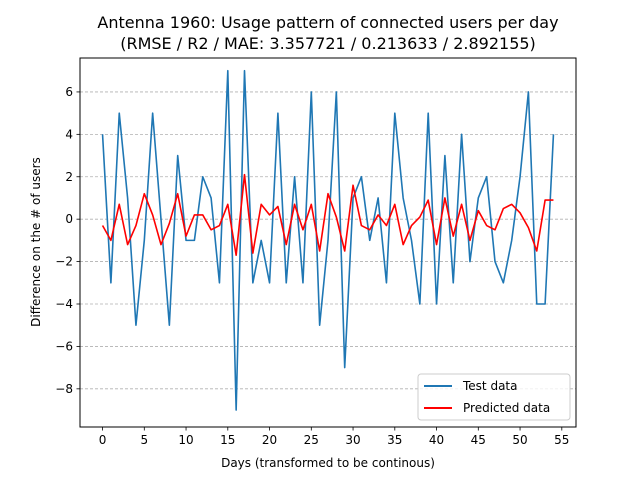  Describe the element at coordinates (69, 219) in the screenshot. I see `y-tick-label: 0` at that location.